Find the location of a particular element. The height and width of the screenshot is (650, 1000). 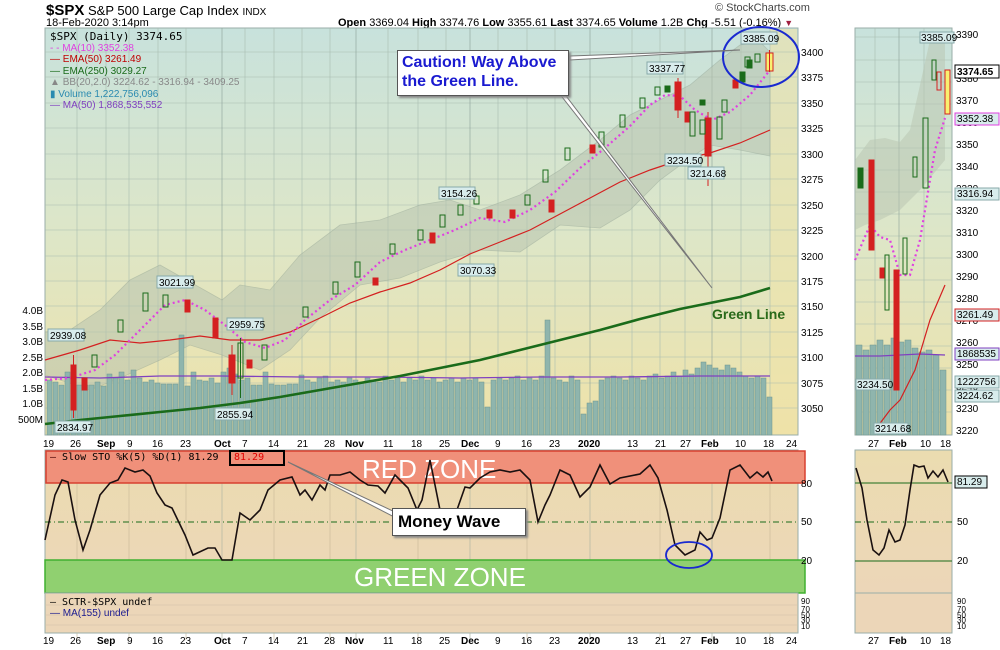

svg-text: 3050 is located at coordinates (812, 409).